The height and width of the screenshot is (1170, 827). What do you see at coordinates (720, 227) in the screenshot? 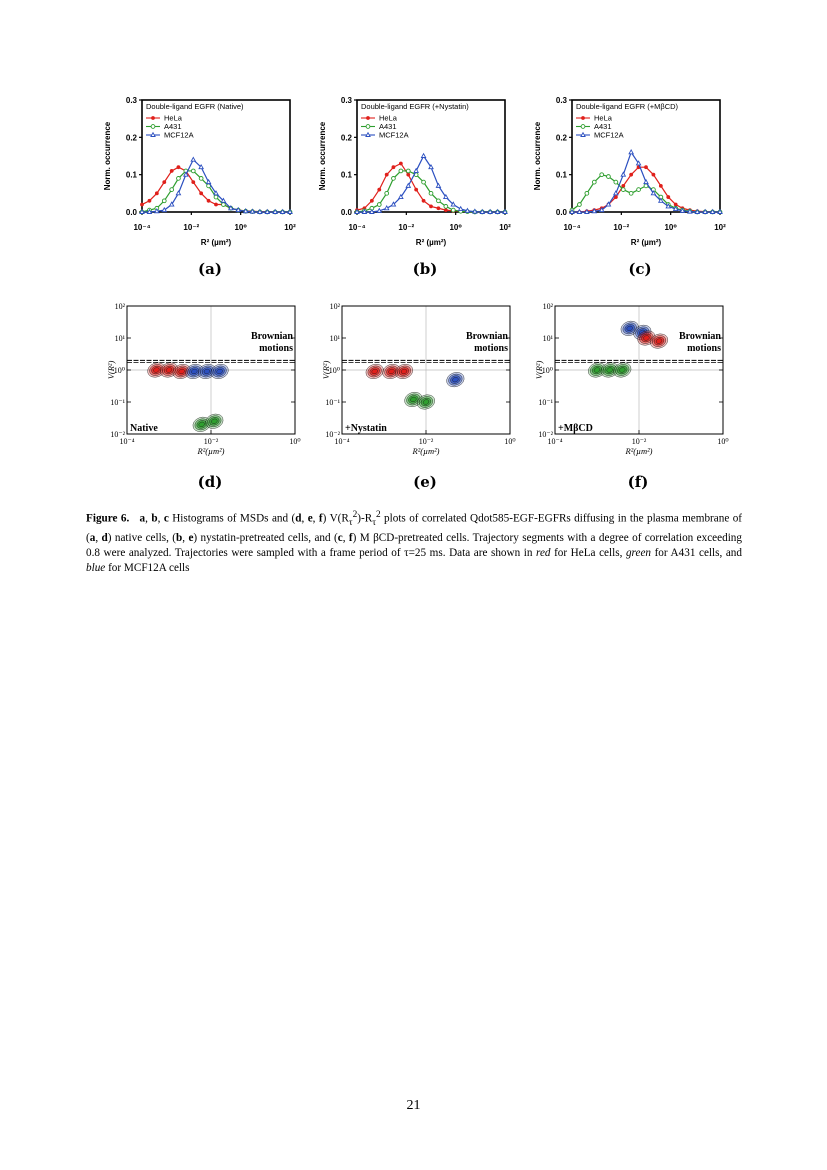
I see `x-tick-label: 10²` at bounding box center [720, 227].